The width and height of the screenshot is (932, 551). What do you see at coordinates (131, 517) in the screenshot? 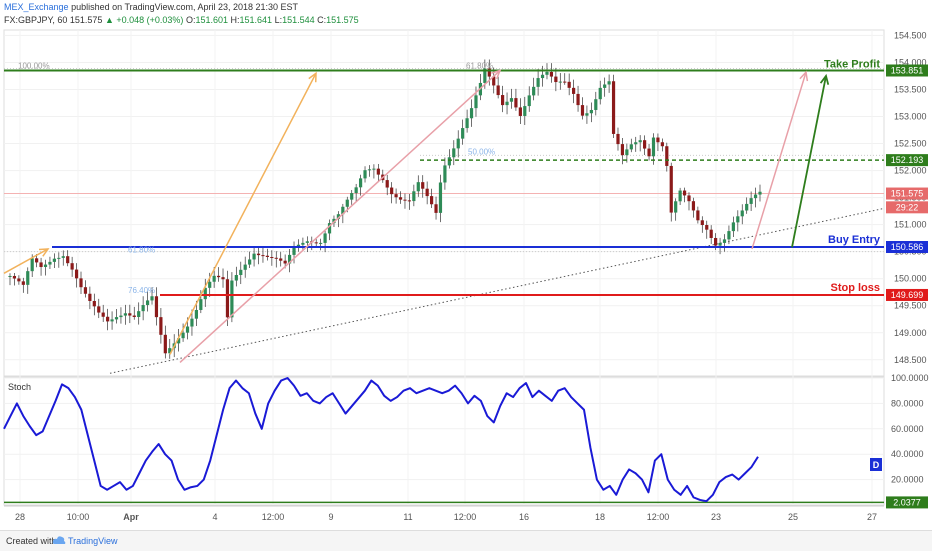
I see `time-tick-label: Apr` at bounding box center [131, 517].